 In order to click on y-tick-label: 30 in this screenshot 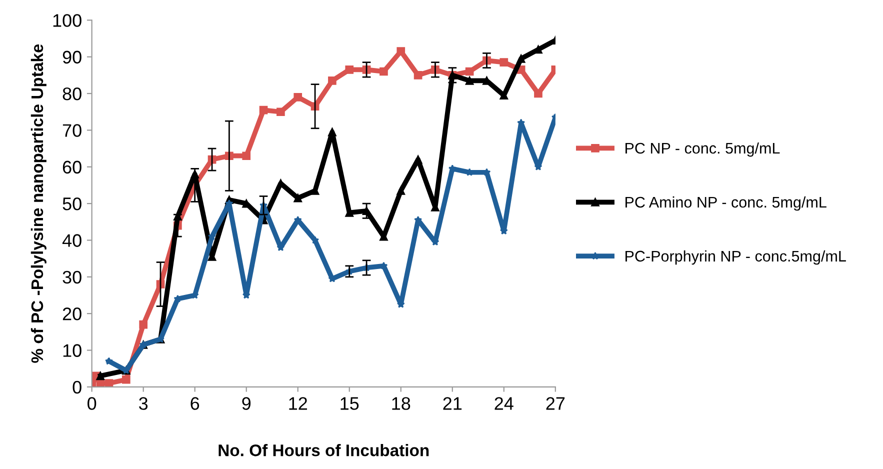, I will do `click(72, 277)`.